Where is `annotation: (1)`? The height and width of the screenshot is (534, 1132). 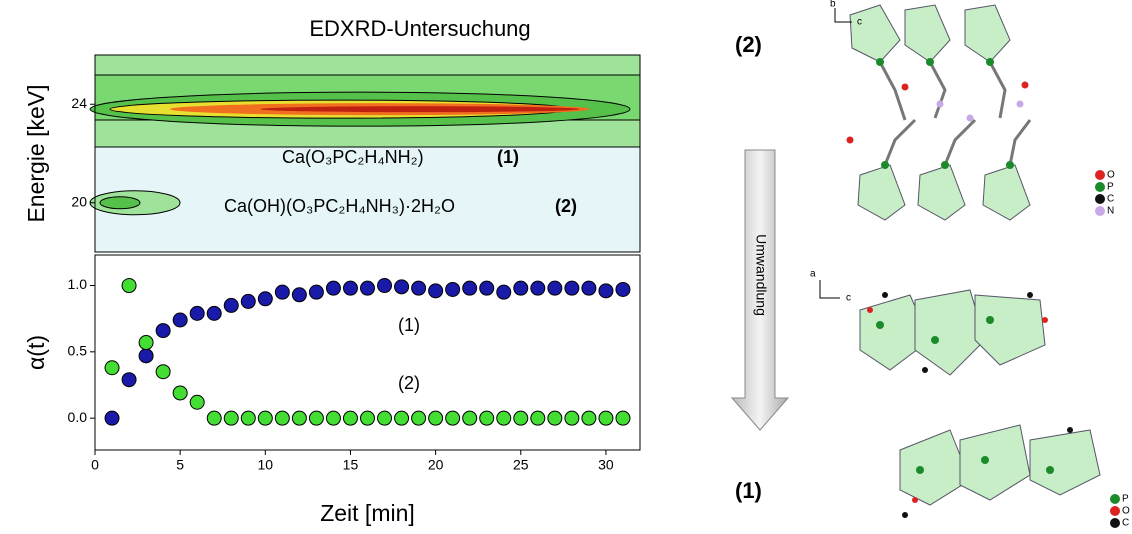 annotation: (1) is located at coordinates (508, 157).